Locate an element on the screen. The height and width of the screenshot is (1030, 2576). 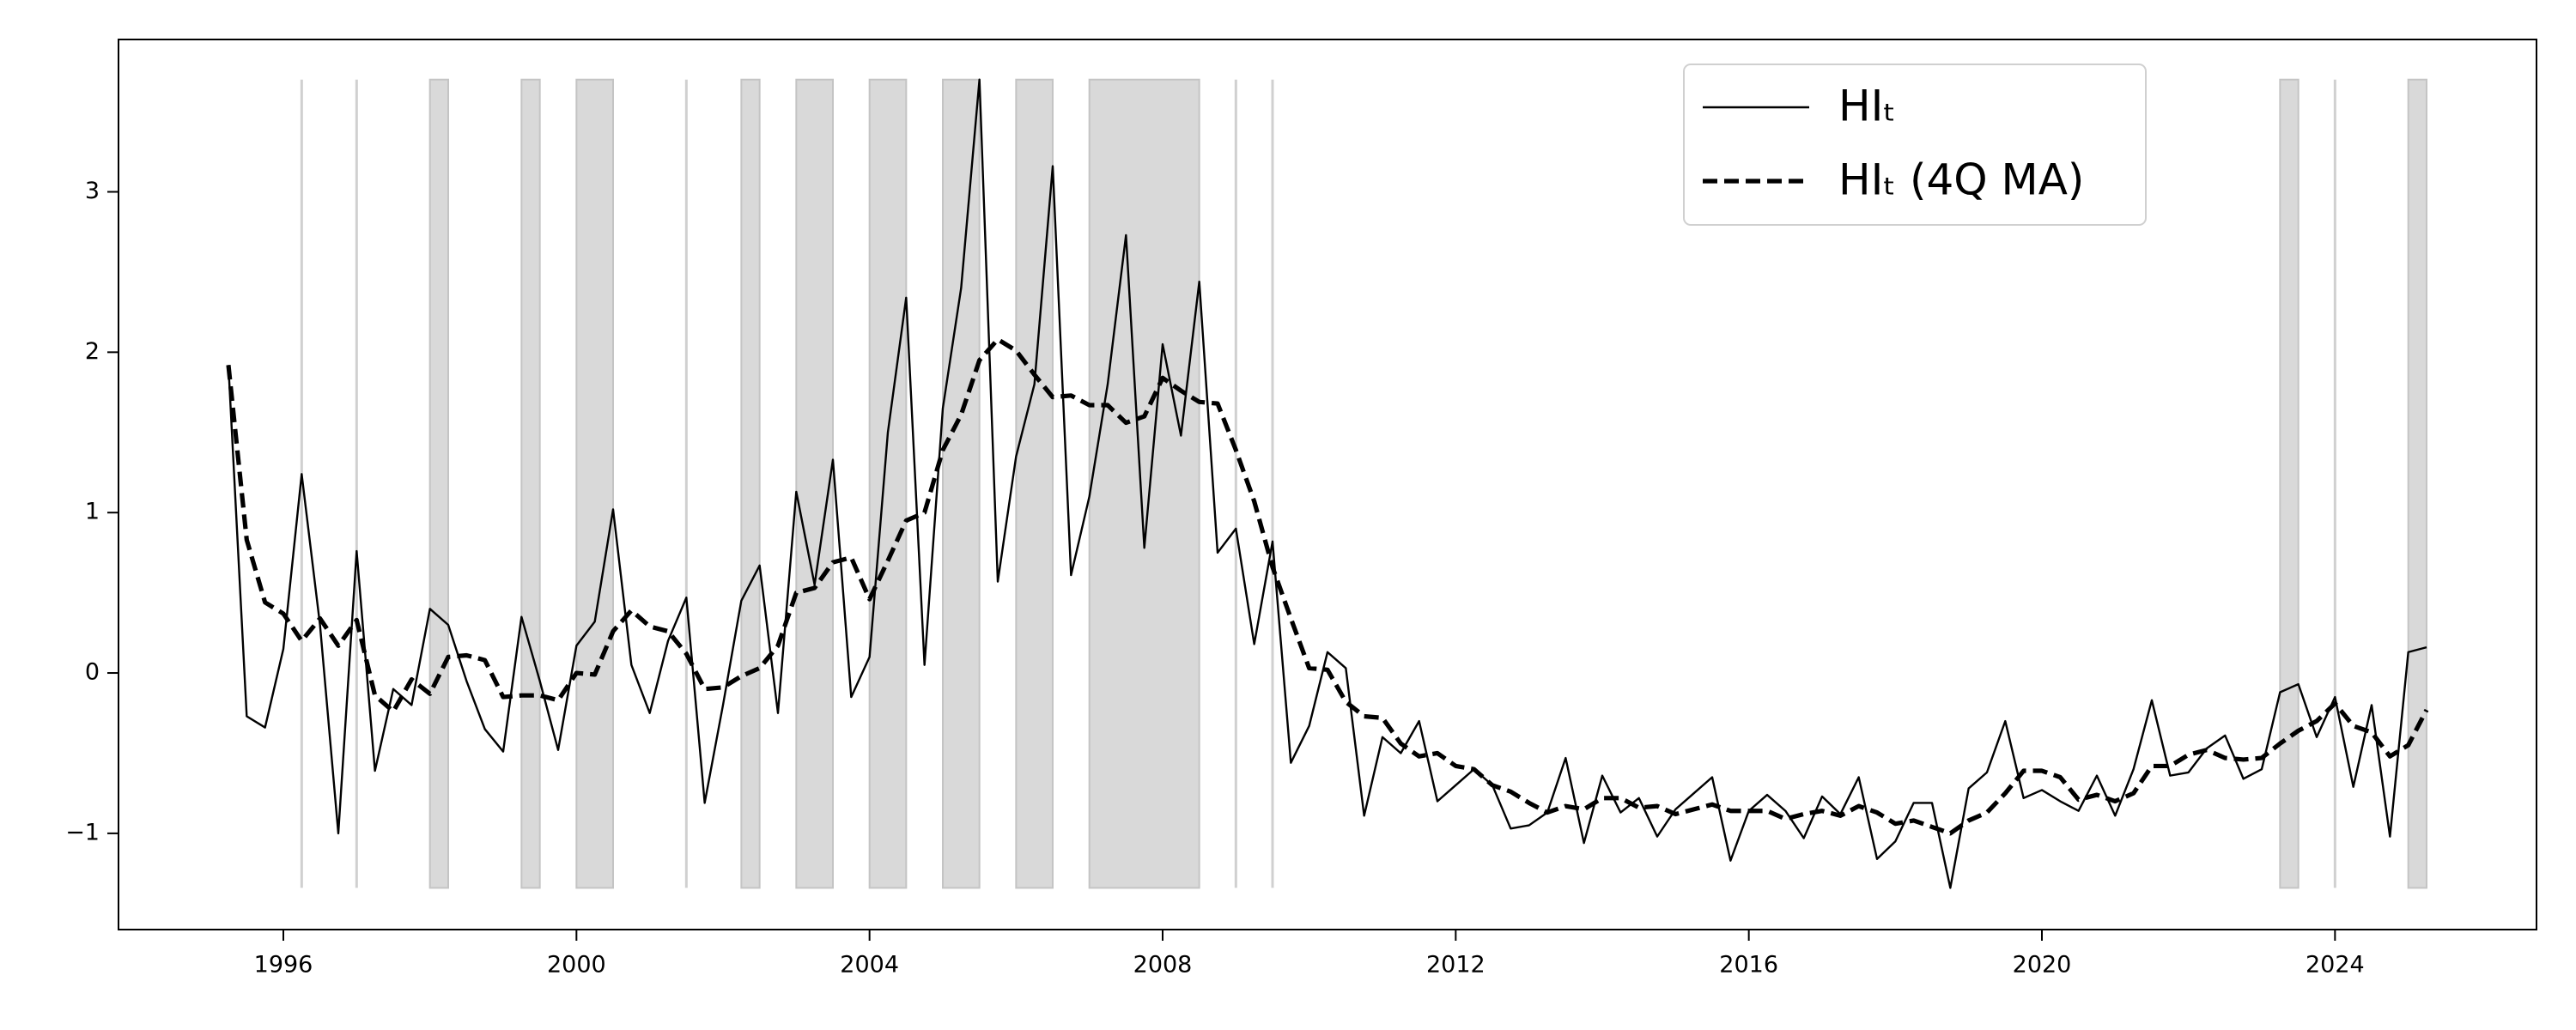
y-tick-label: 2 is located at coordinates (93, 351).